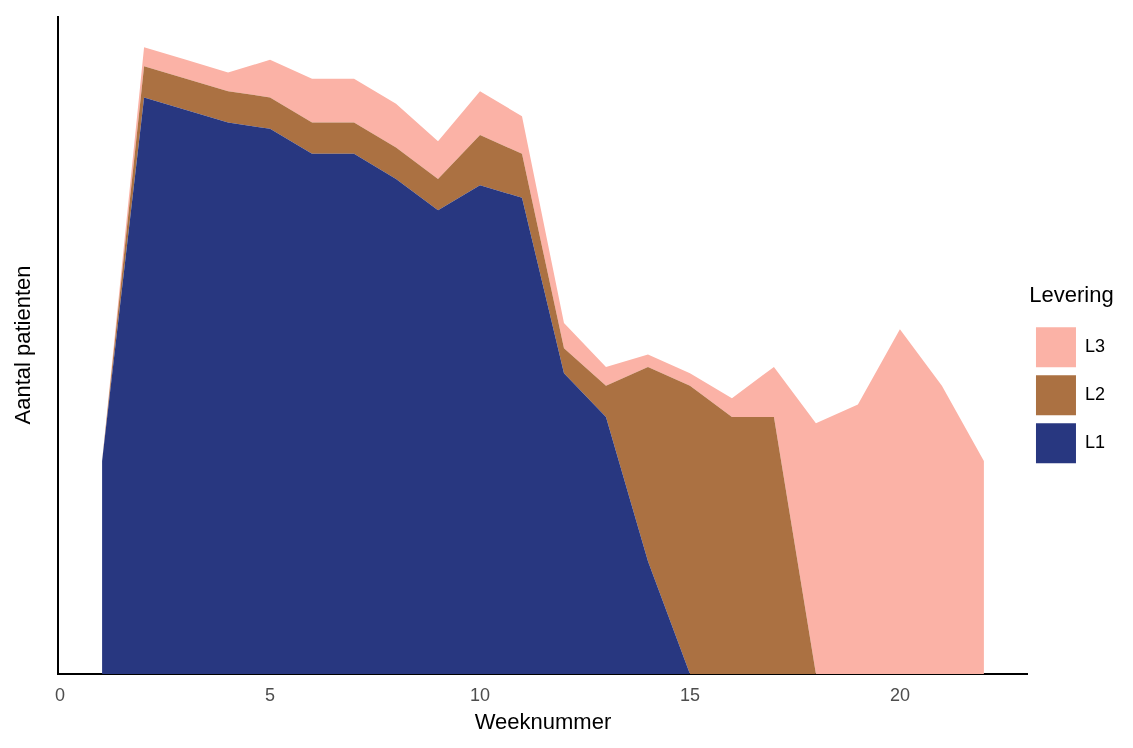 The image size is (1133, 748). What do you see at coordinates (1095, 442) in the screenshot?
I see `legend-label: L1` at bounding box center [1095, 442].